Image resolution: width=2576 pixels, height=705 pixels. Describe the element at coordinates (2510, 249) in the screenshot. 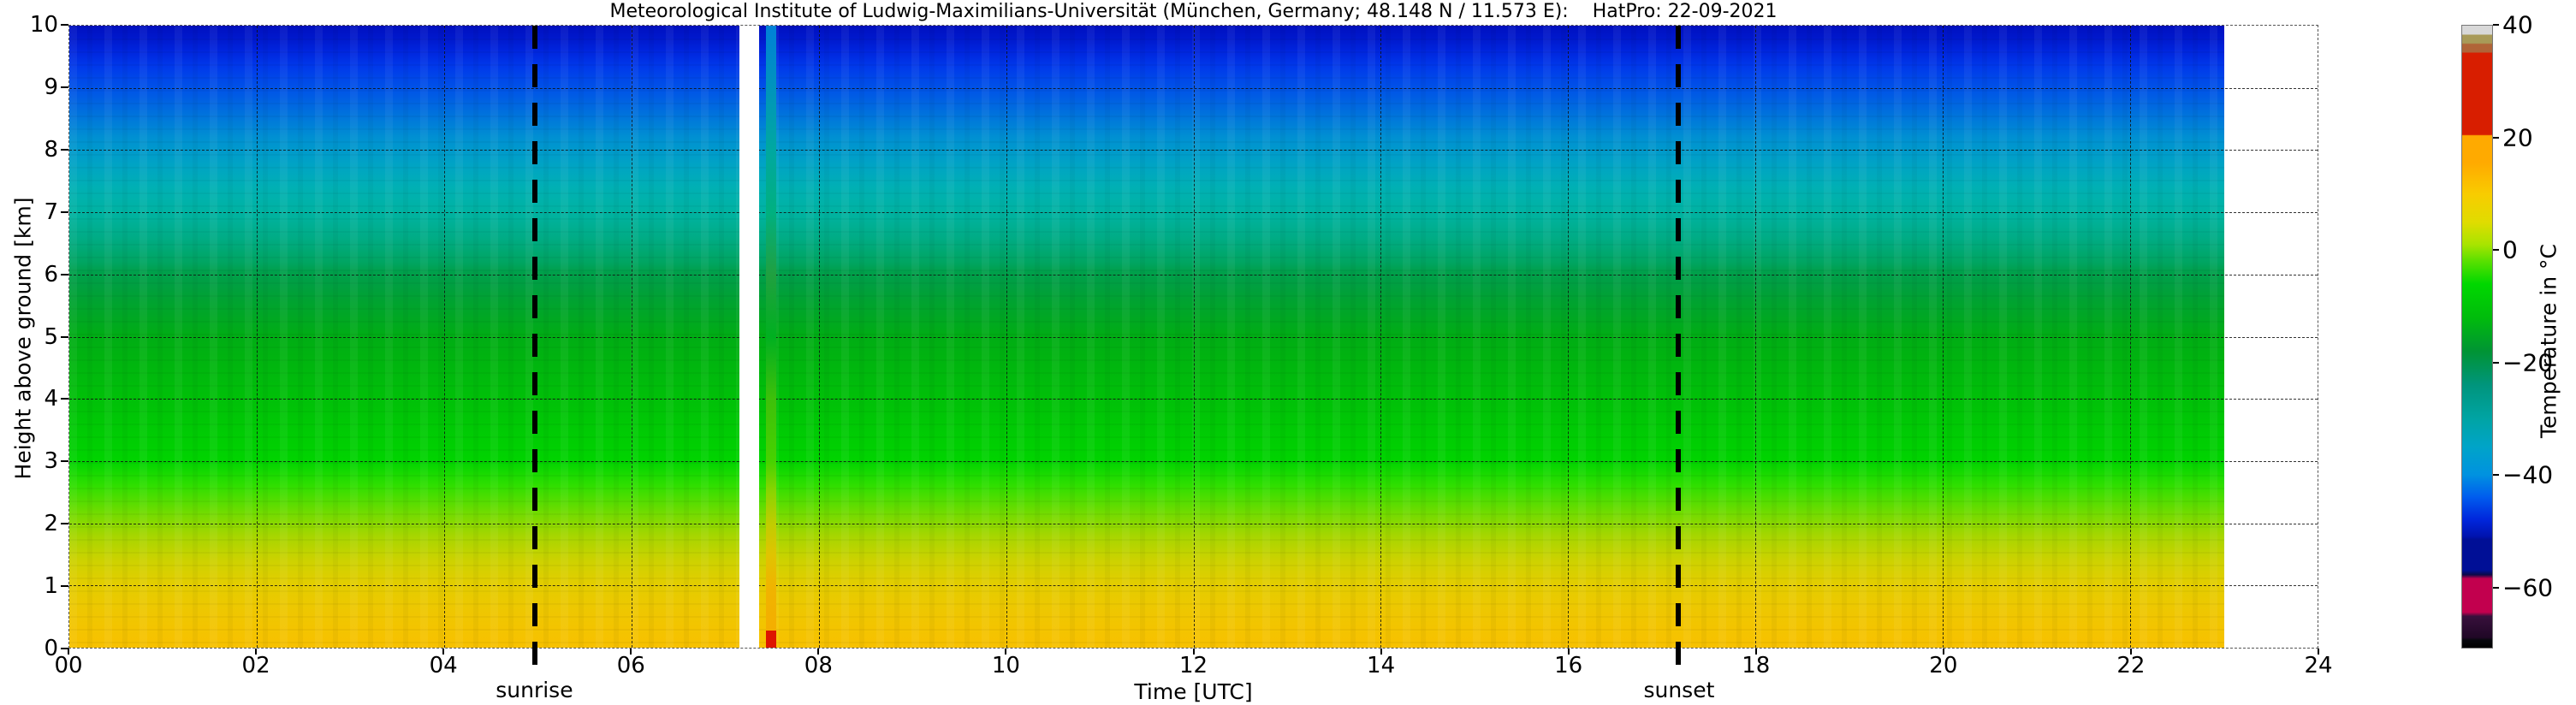

I see `colorbar-tick-label: 0` at that location.